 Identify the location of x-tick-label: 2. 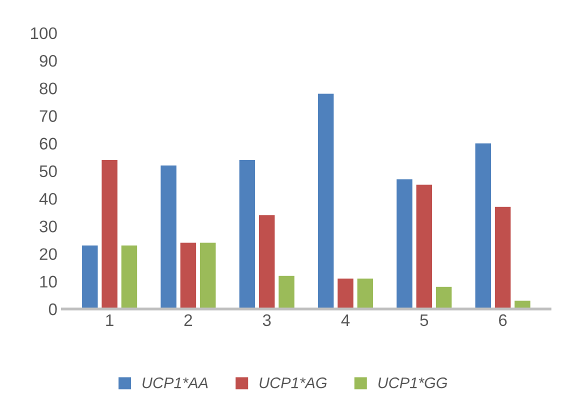
(188, 320).